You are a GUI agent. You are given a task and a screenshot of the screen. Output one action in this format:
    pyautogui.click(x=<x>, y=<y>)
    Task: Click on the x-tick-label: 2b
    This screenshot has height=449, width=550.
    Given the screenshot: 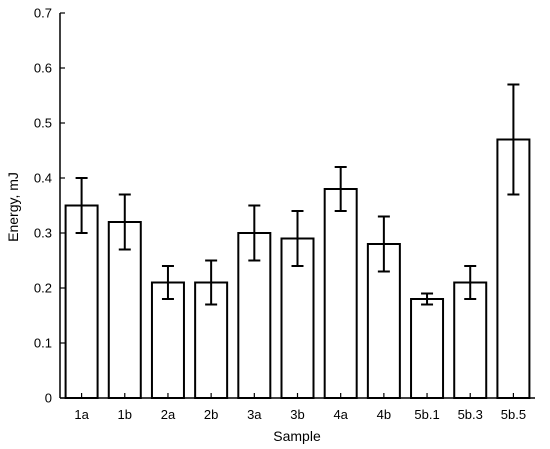 What is the action you would take?
    pyautogui.click(x=211, y=414)
    